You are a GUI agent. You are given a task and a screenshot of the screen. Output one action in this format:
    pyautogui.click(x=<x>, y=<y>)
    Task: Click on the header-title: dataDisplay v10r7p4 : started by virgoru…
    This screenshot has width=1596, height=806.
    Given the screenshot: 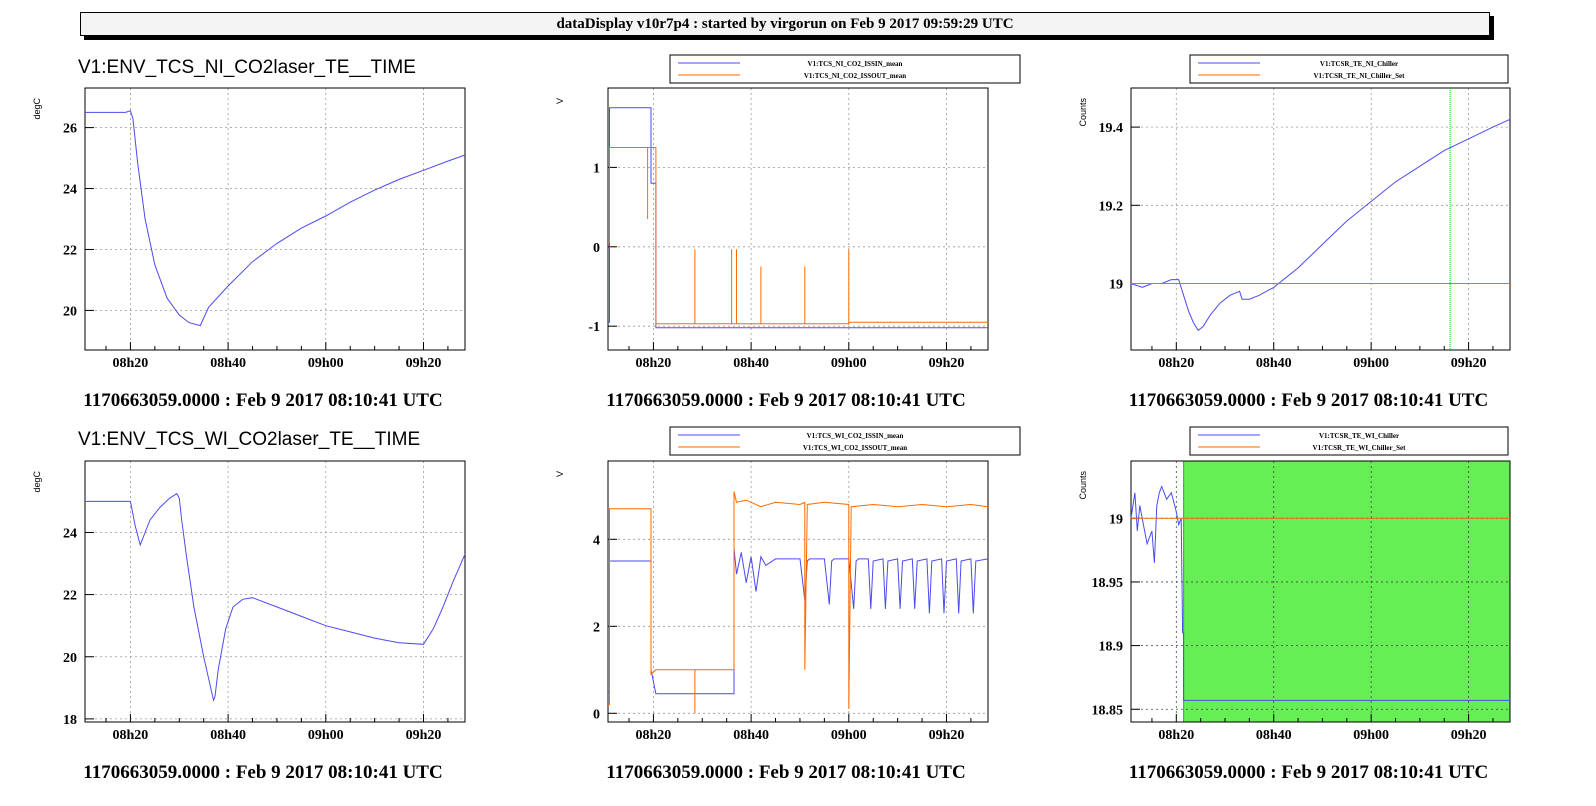 What is the action you would take?
    pyautogui.click(x=785, y=23)
    